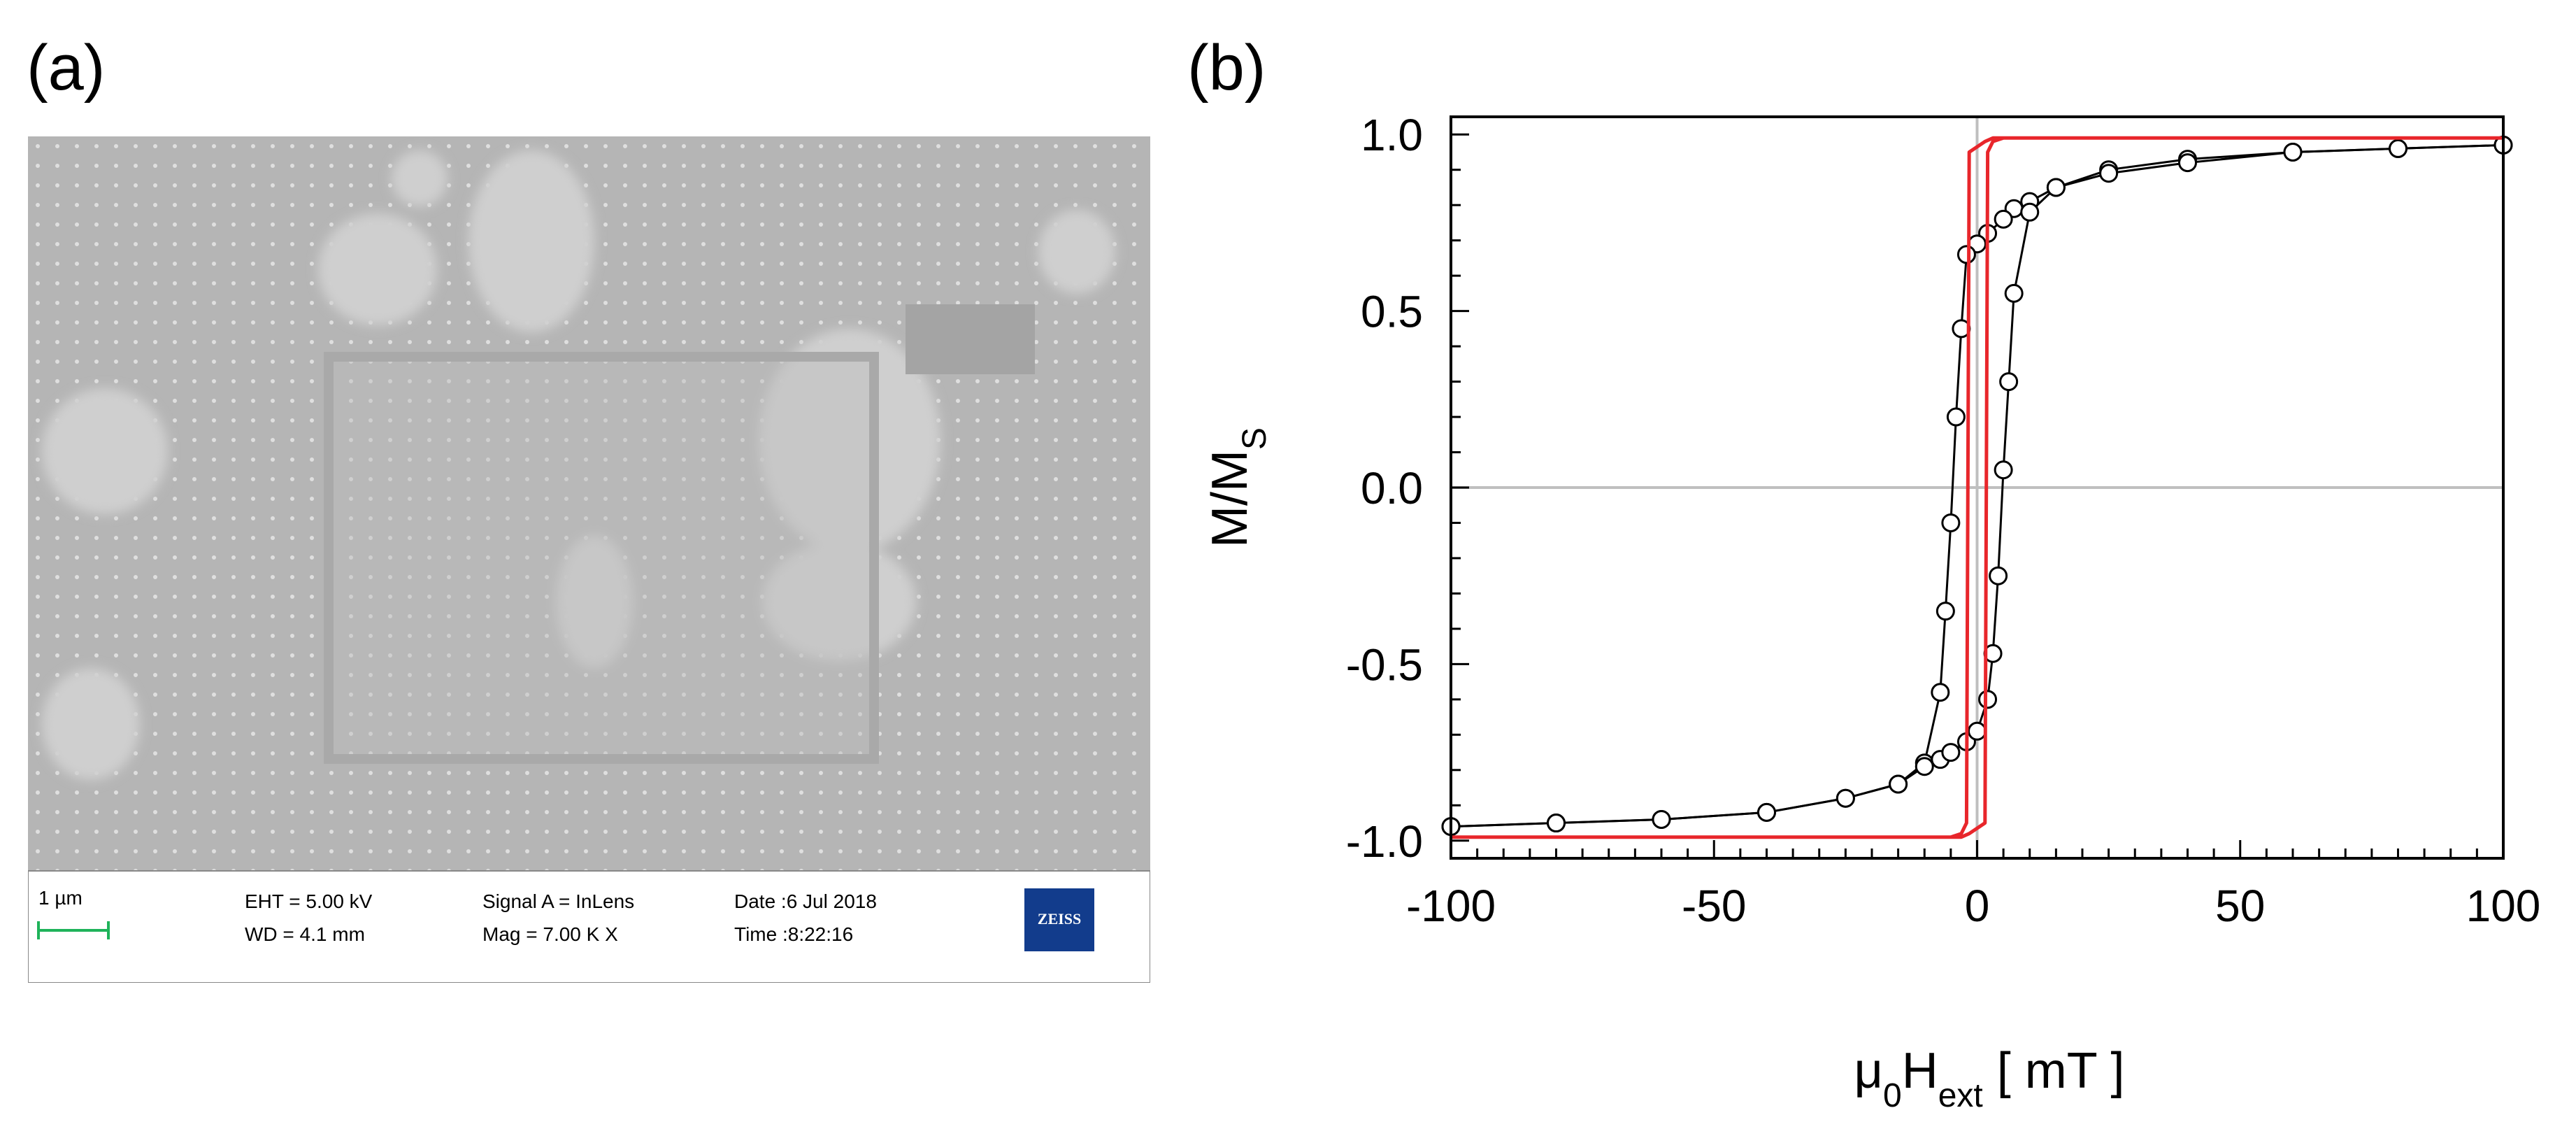 This screenshot has width=2576, height=1129. I want to click on x-axis-label: μ0Hext [ mT ], so click(1989, 1078).